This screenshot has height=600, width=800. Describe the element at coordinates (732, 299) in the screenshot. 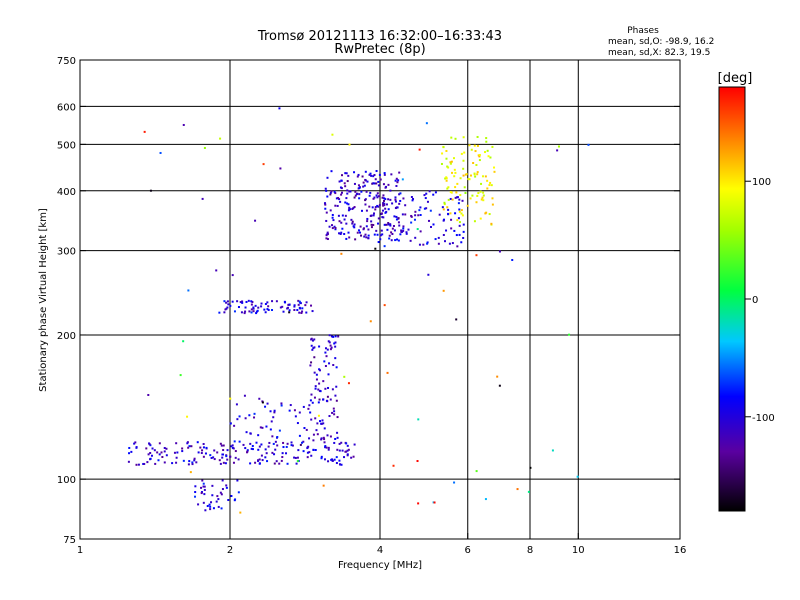

I see `colorbar-gradient` at that location.